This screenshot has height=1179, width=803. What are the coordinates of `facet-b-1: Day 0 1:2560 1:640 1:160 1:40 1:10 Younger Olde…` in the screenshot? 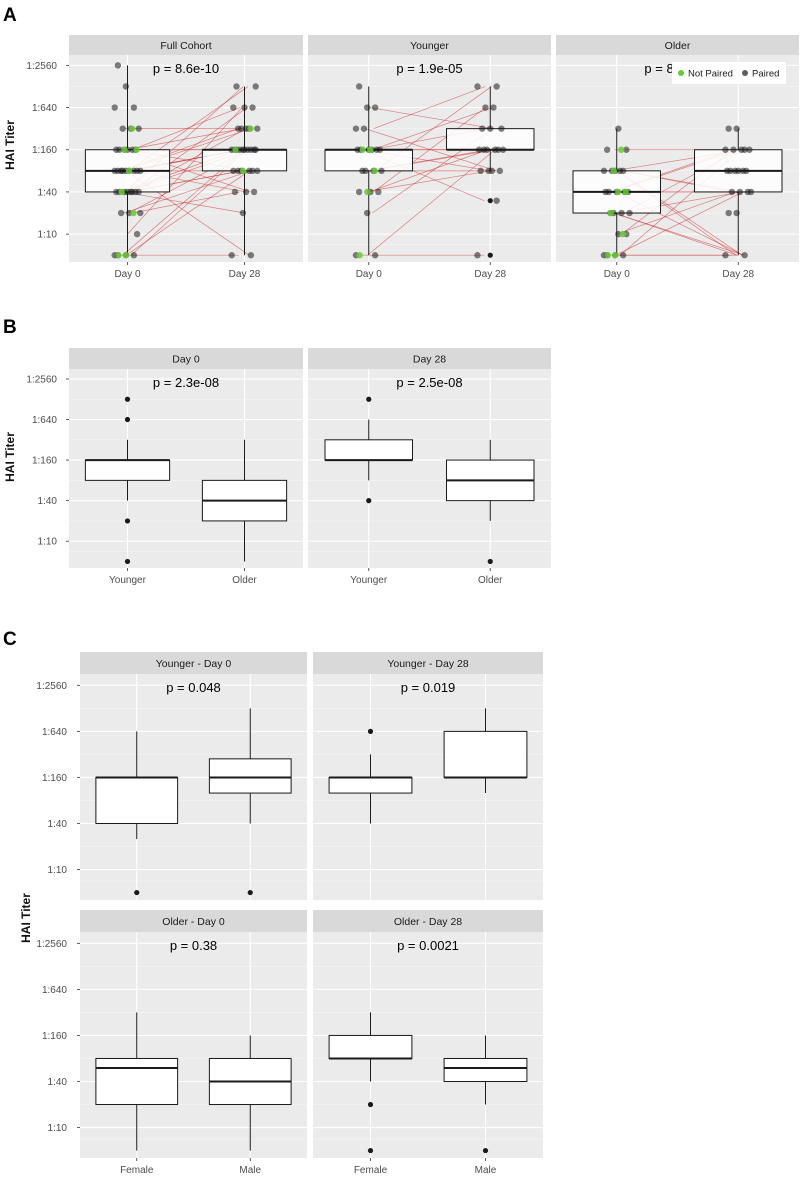 It's located at (164, 467).